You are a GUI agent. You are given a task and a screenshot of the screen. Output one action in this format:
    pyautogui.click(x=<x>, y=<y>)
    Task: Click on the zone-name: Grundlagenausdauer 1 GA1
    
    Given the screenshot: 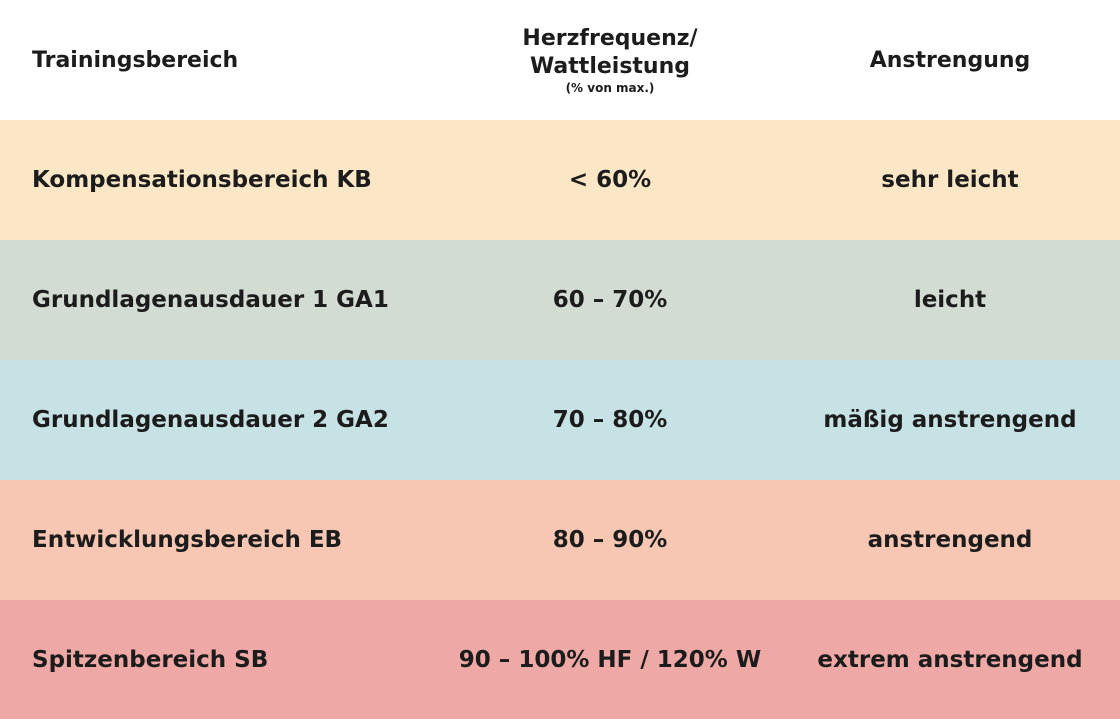 What is the action you would take?
    pyautogui.click(x=210, y=300)
    